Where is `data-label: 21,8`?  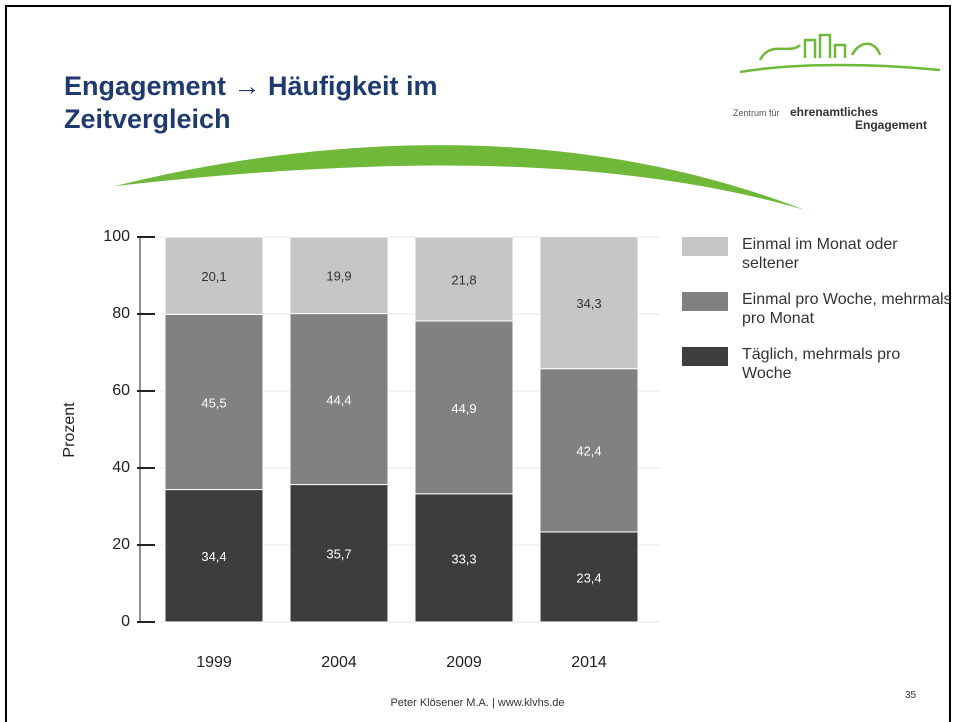
data-label: 21,8 is located at coordinates (463, 279).